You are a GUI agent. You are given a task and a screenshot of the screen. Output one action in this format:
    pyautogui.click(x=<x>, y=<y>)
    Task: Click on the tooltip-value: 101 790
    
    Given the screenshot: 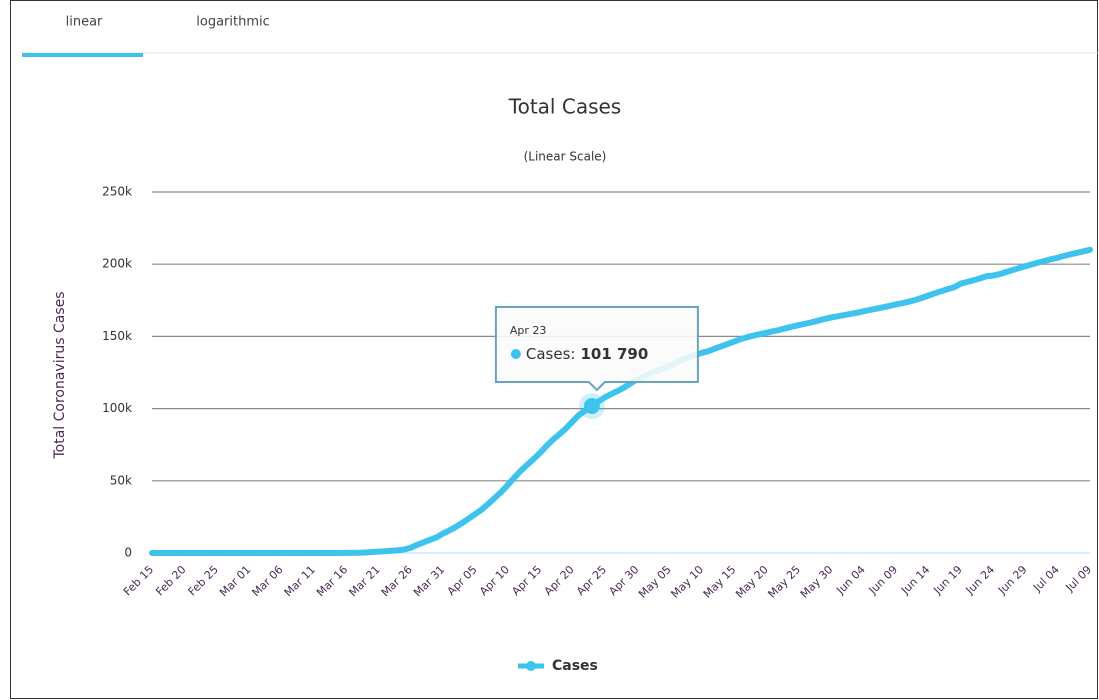 What is the action you would take?
    pyautogui.click(x=614, y=354)
    